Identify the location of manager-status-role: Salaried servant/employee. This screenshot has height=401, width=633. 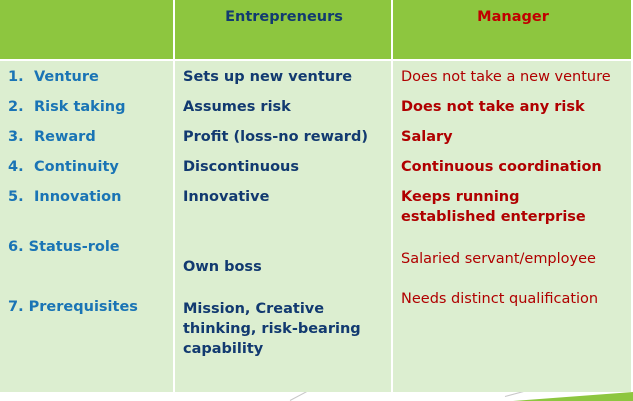
(498, 259).